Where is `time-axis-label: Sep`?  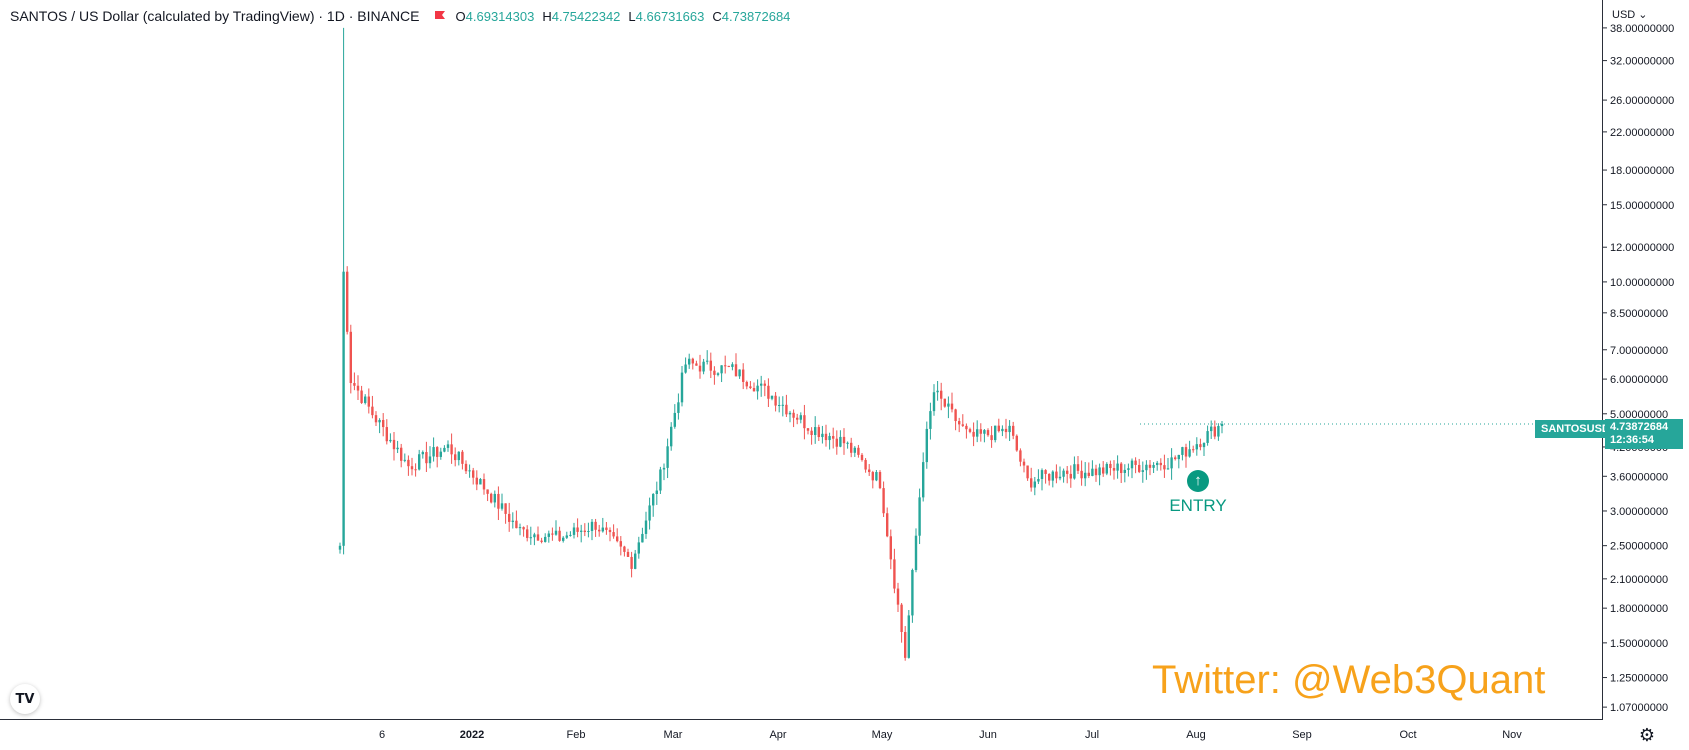
time-axis-label: Sep is located at coordinates (1302, 735).